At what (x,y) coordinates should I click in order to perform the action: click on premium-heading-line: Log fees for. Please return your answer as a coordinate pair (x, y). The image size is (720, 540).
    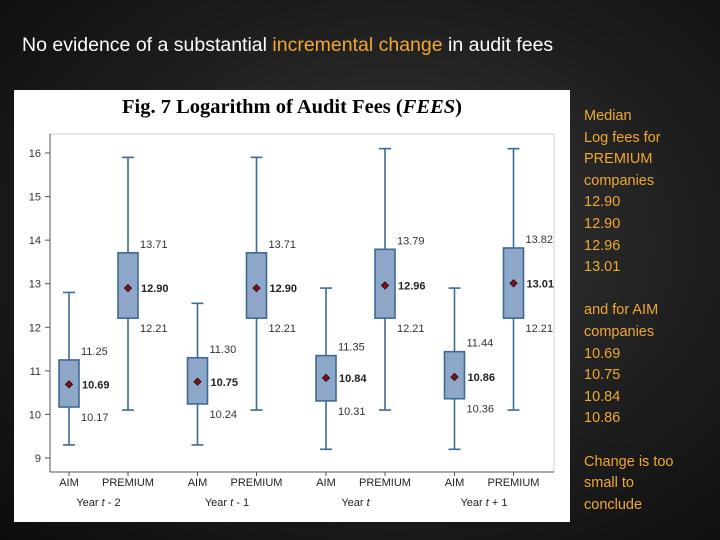
    Looking at the image, I should click on (622, 137).